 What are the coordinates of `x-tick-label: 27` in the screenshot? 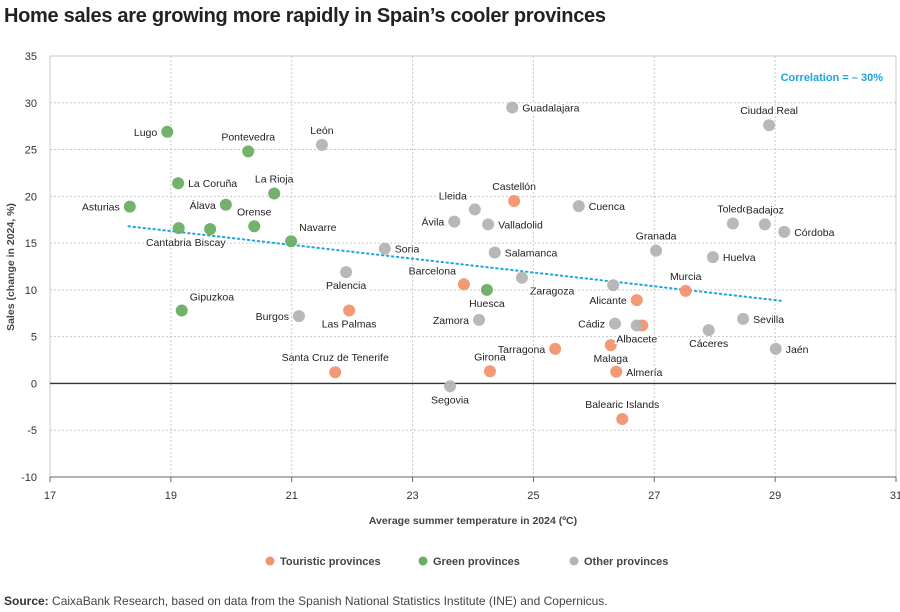 It's located at (654, 496).